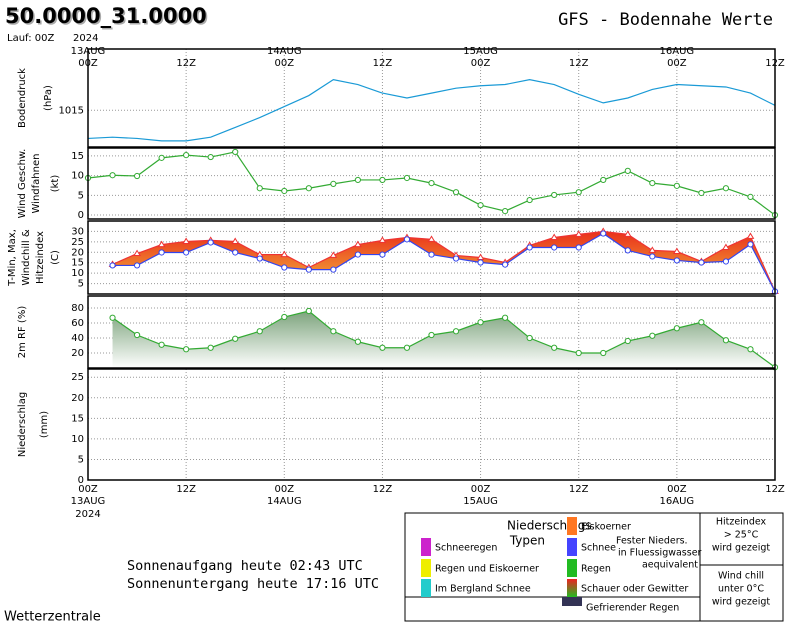  What do you see at coordinates (741, 589) in the screenshot?
I see `chill-note: unter 0°C` at bounding box center [741, 589].